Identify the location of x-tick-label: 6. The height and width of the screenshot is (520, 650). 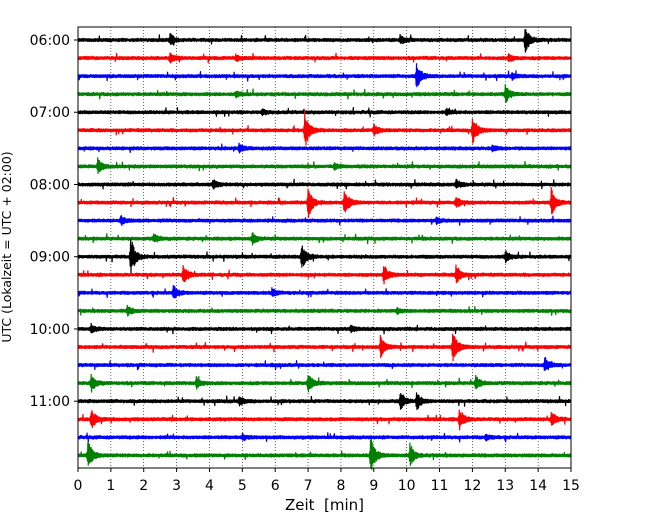
(275, 486).